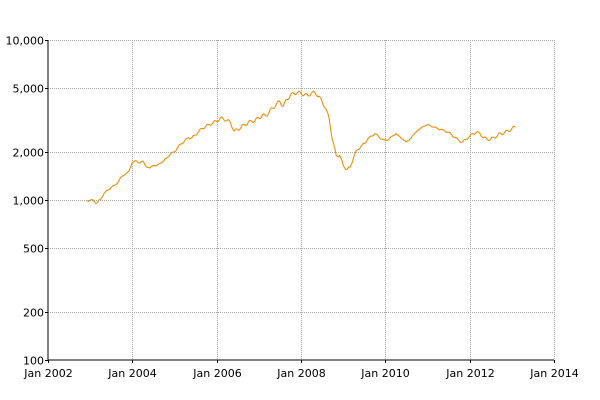 This screenshot has height=400, width=600. What do you see at coordinates (384, 373) in the screenshot?
I see `x-tick-label: Jan 2010` at bounding box center [384, 373].